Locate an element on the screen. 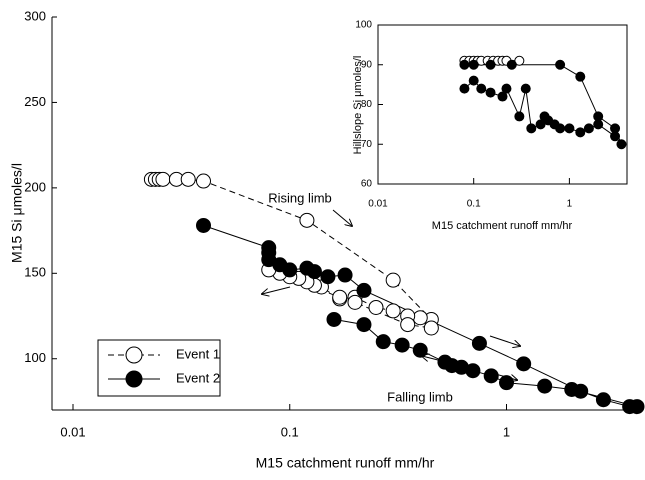 The height and width of the screenshot is (480, 645). annotation: Rising limb is located at coordinates (300, 197).